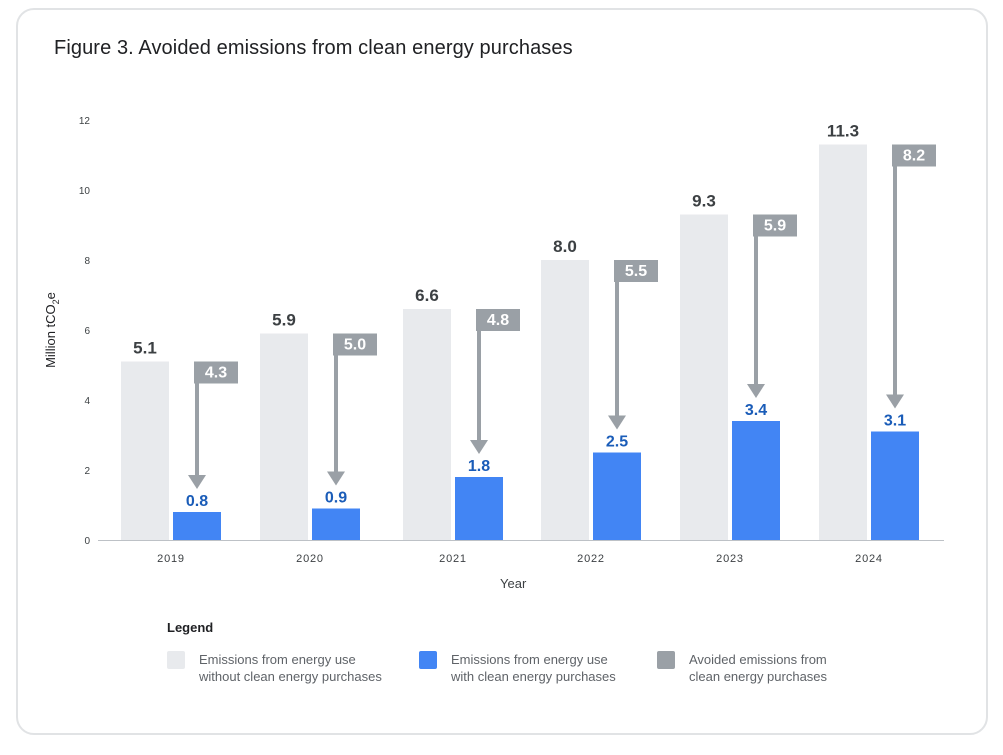  I want to click on avoided-arrow-head-2024, so click(895, 401).